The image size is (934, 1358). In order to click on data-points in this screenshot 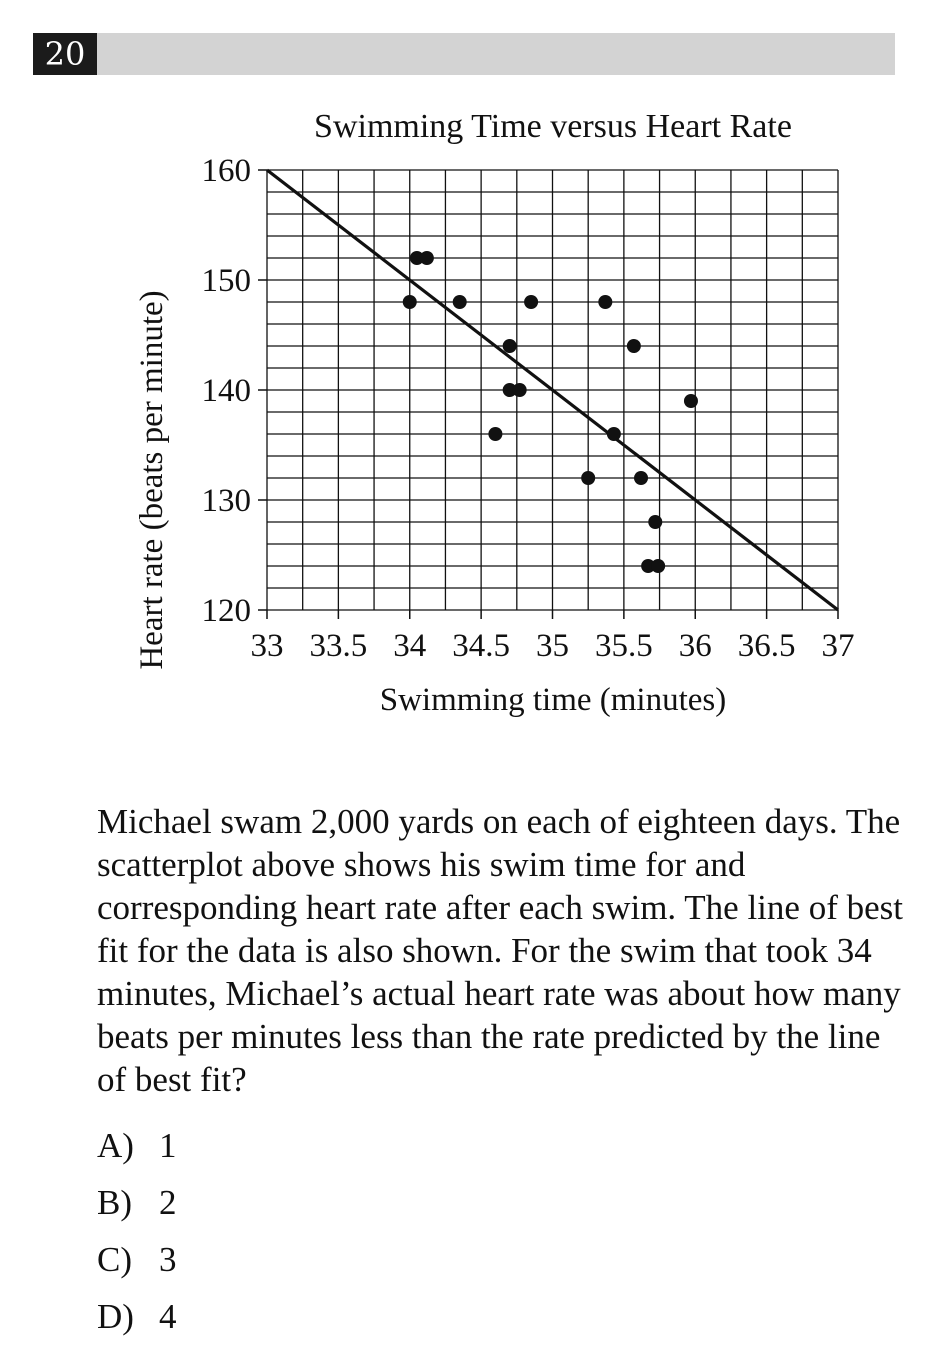, I will do `click(550, 412)`.